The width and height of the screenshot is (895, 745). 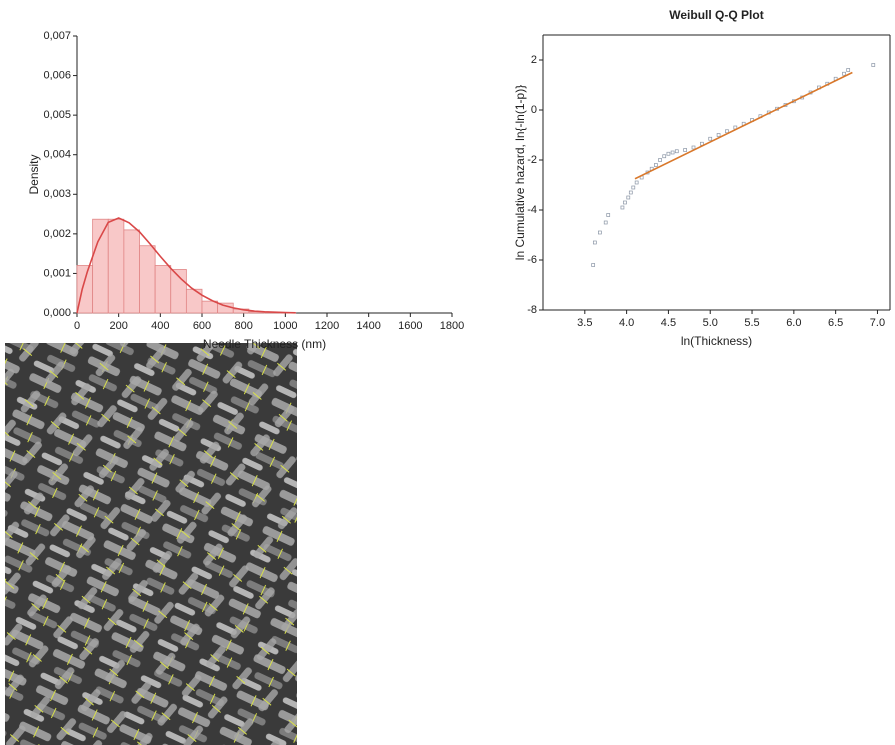 What do you see at coordinates (751, 323) in the screenshot?
I see `x-tick-label: 5.5` at bounding box center [751, 323].